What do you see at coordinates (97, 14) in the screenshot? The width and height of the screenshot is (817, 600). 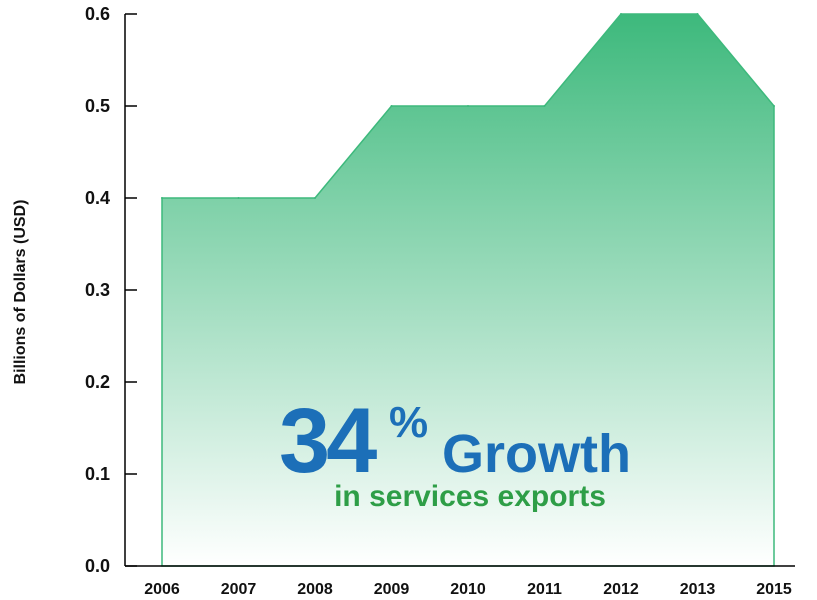 I see `y-tick-label: 0.6` at bounding box center [97, 14].